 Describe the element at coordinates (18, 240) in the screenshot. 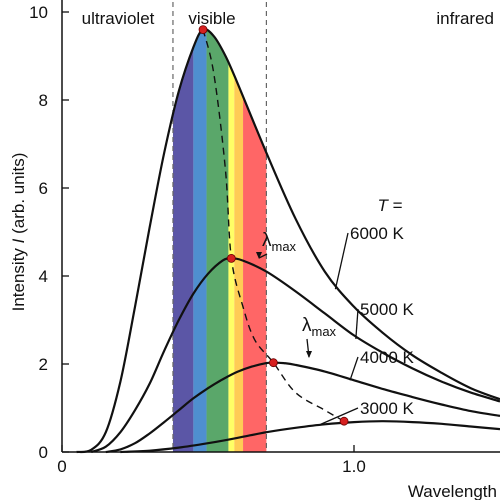

I see `y-axis-title-var: I` at that location.